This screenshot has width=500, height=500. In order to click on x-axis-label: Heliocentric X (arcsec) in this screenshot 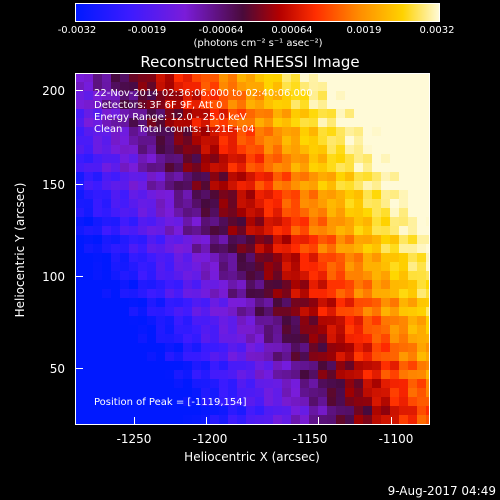, I will do `click(252, 457)`.